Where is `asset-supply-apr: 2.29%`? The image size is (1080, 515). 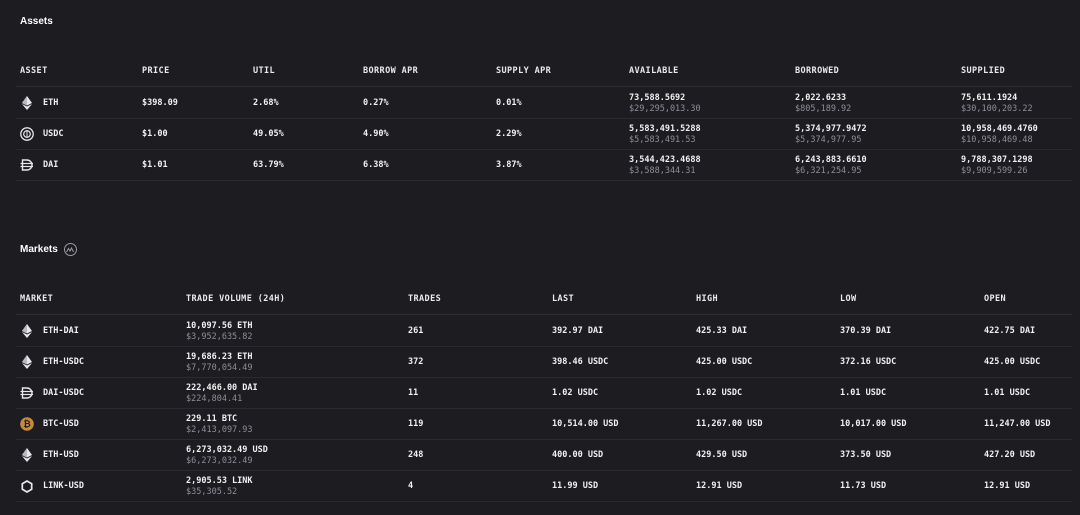 asset-supply-apr: 2.29% is located at coordinates (509, 134).